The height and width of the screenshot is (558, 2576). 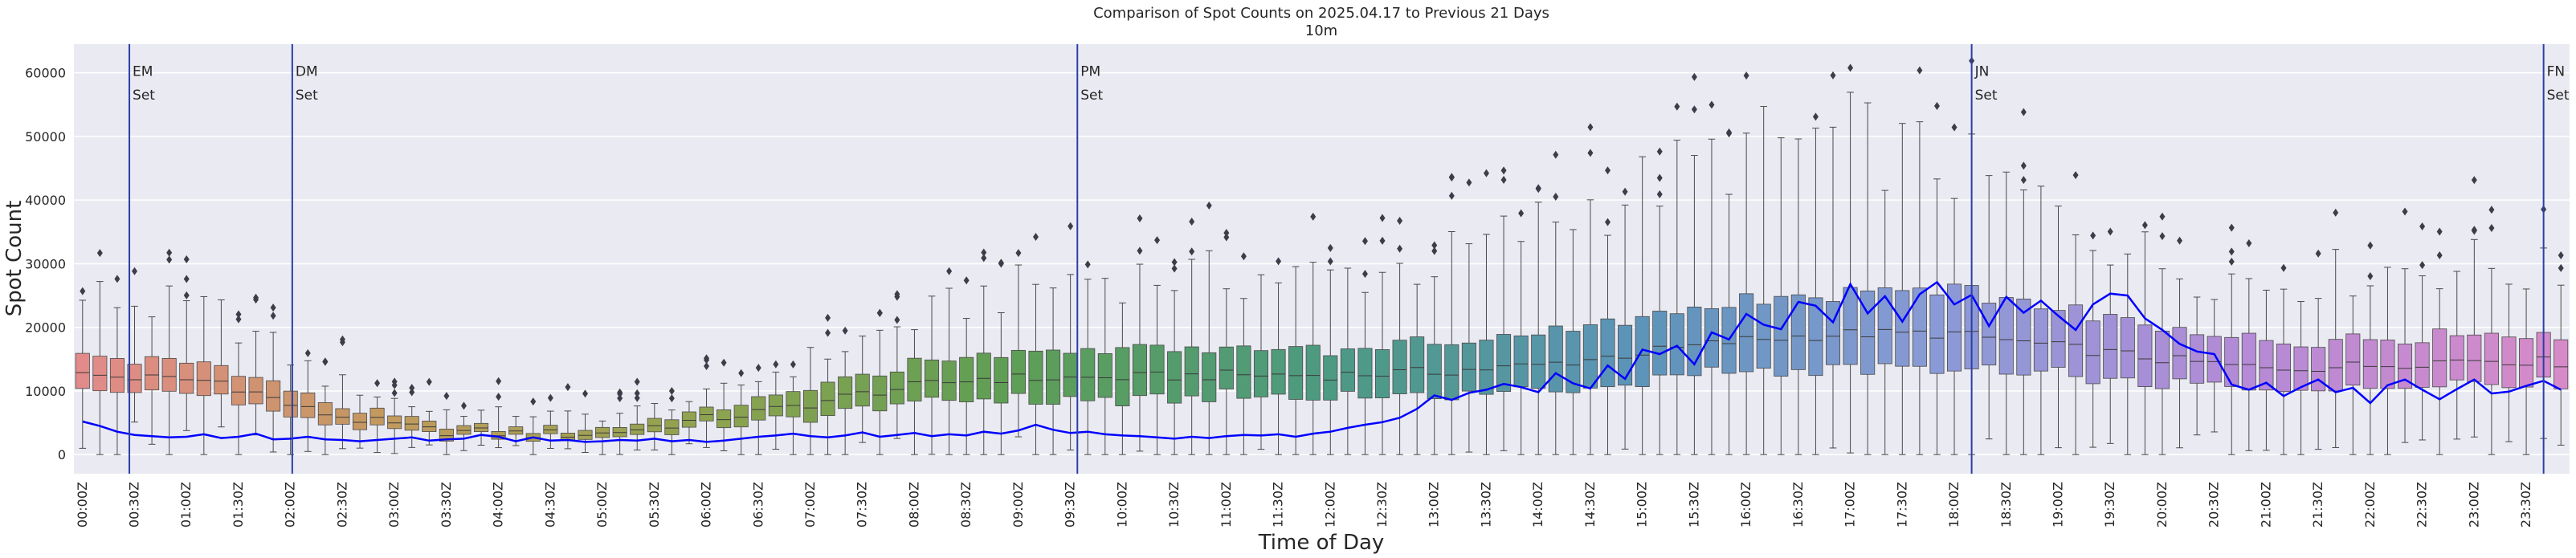 I want to click on x-tick-label: 22:00Z, so click(x=2370, y=504).